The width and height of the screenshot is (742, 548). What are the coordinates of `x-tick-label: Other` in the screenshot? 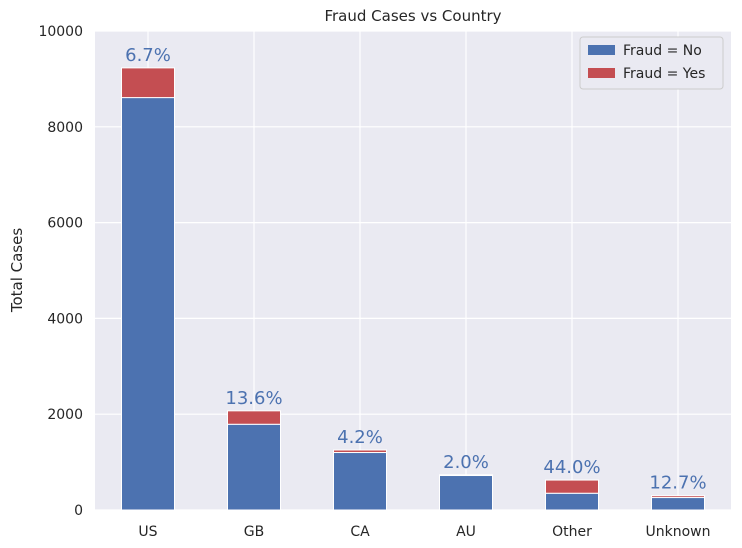 It's located at (572, 532).